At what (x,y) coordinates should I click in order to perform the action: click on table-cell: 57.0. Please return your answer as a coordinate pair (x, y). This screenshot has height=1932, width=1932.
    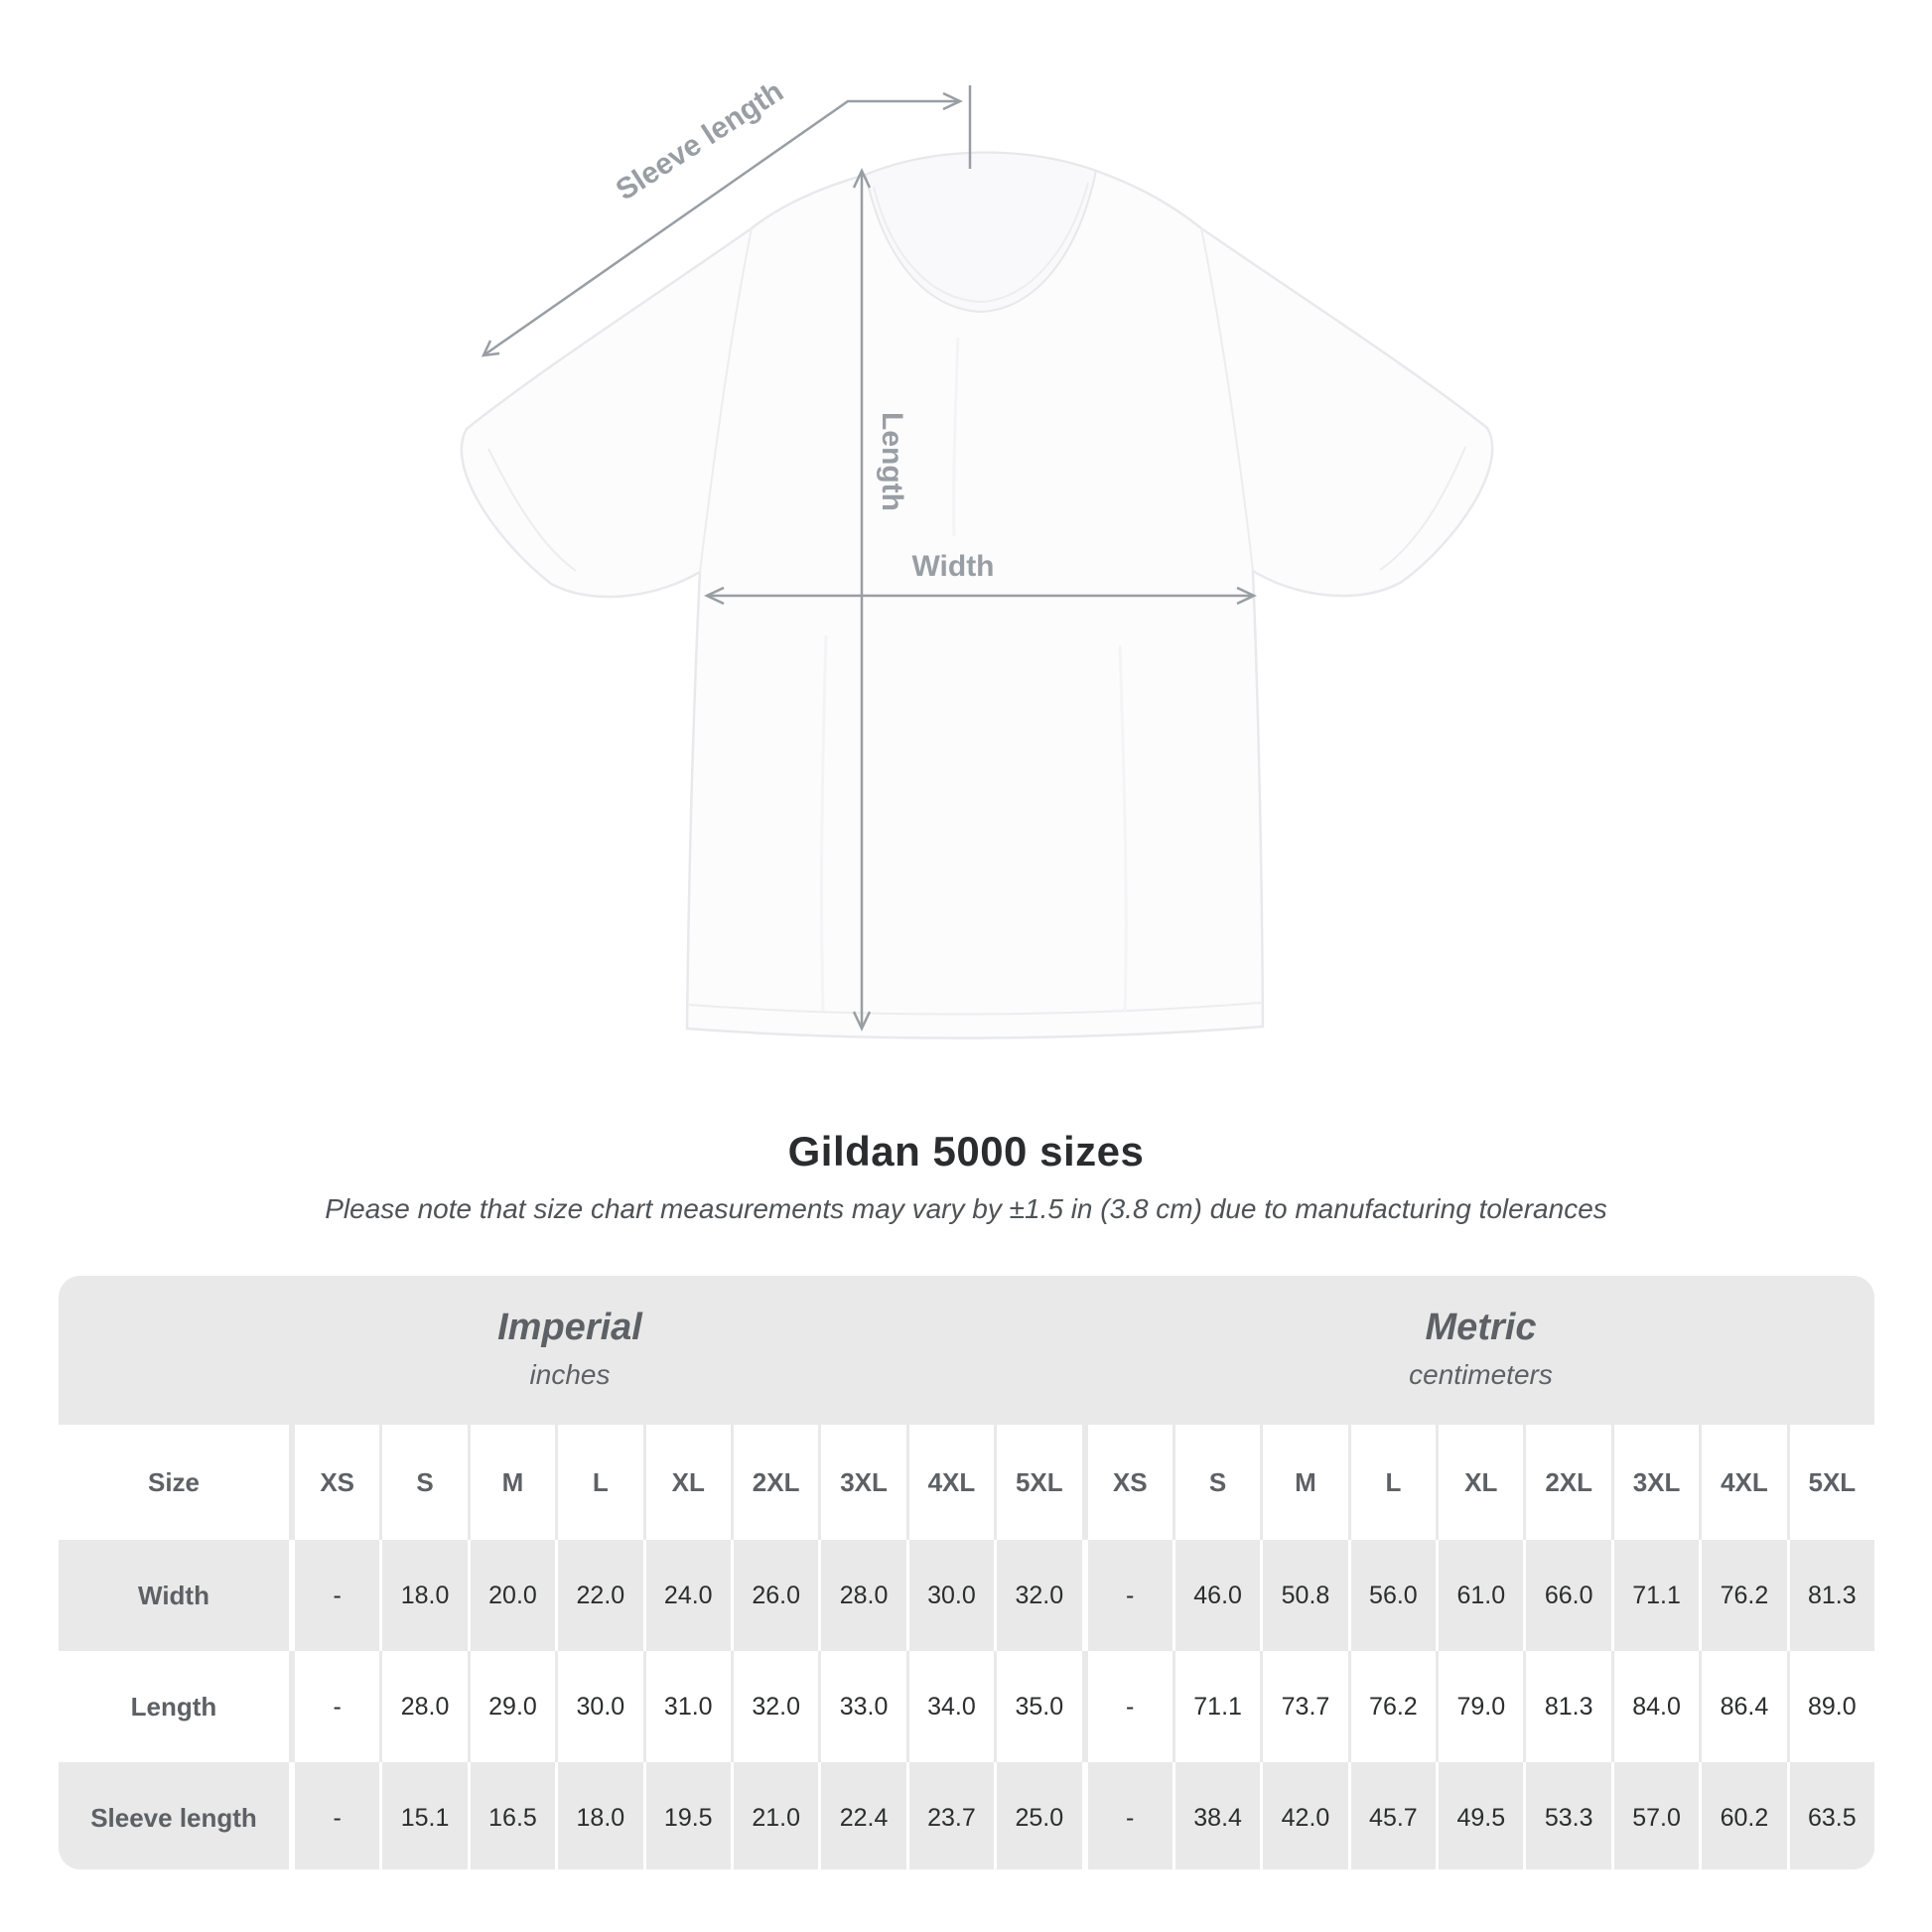
    Looking at the image, I should click on (1656, 1815).